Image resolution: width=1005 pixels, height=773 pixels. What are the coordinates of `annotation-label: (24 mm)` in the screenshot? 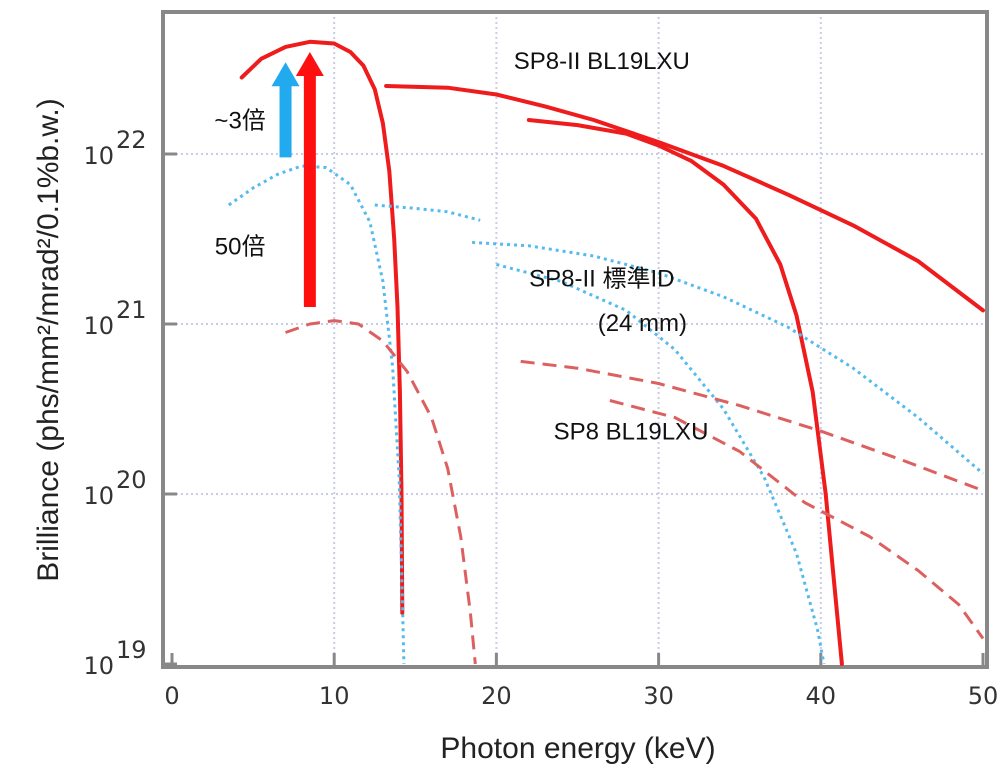 It's located at (642, 323).